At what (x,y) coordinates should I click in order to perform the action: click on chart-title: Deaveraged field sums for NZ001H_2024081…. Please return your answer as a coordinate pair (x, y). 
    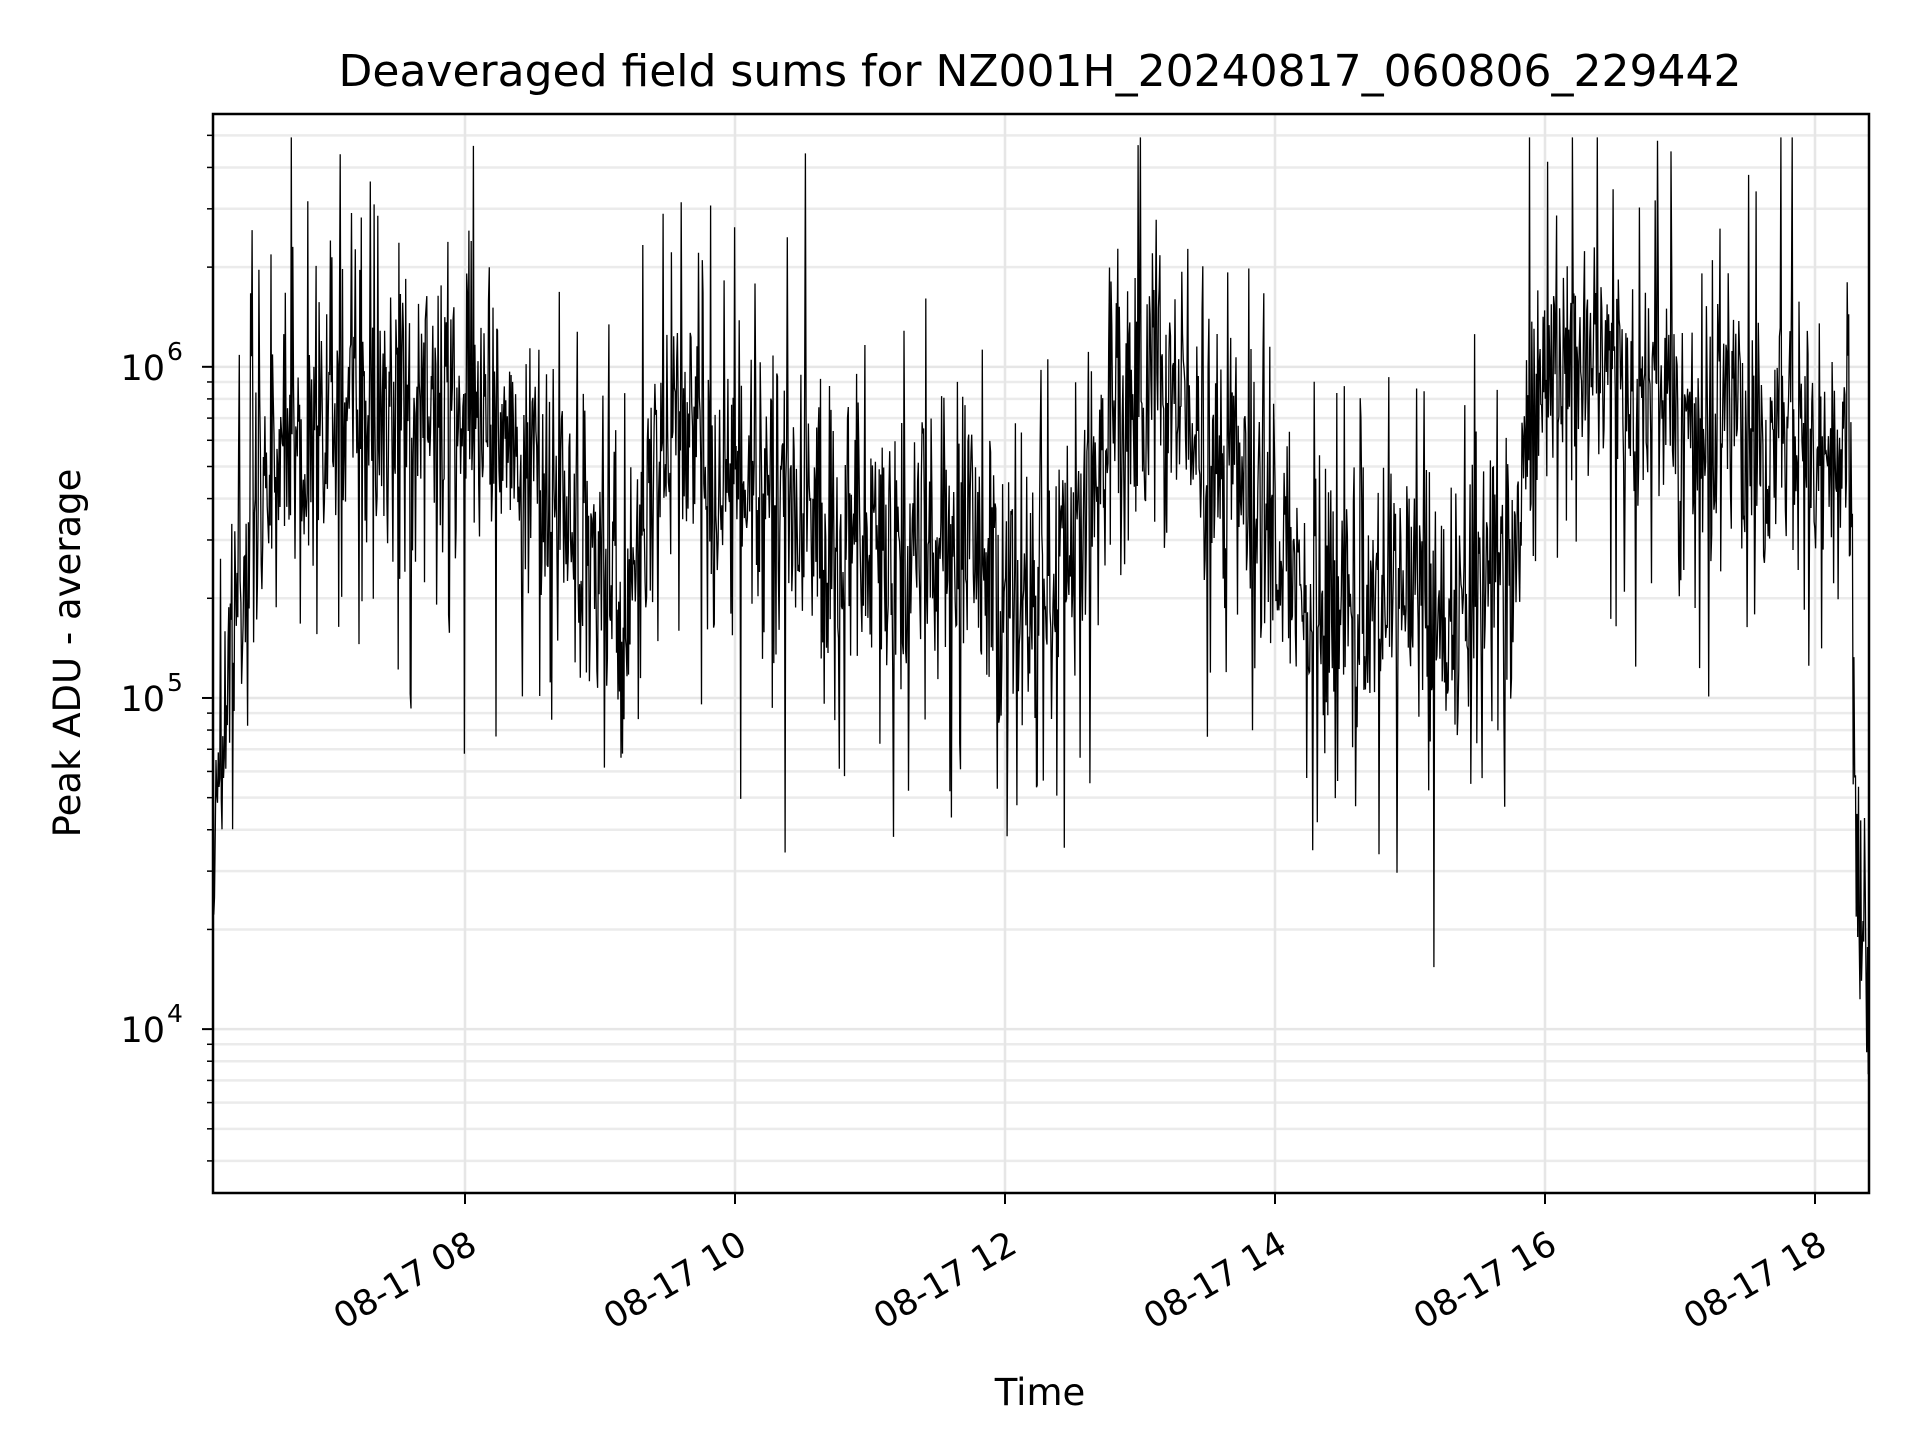
    Looking at the image, I should click on (1040, 71).